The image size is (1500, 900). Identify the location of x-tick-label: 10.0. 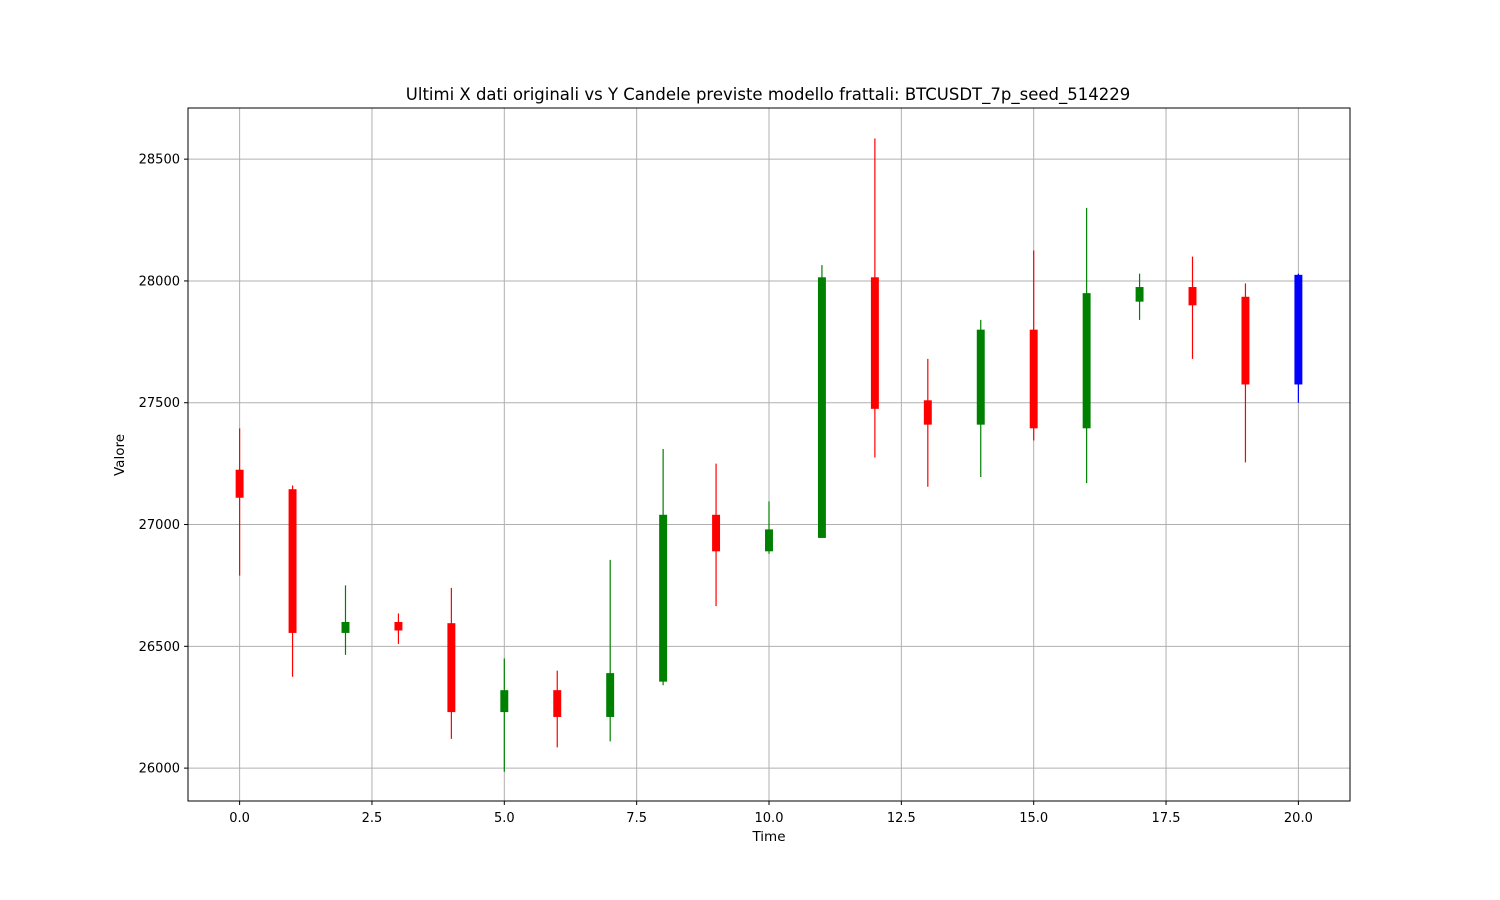
(769, 818).